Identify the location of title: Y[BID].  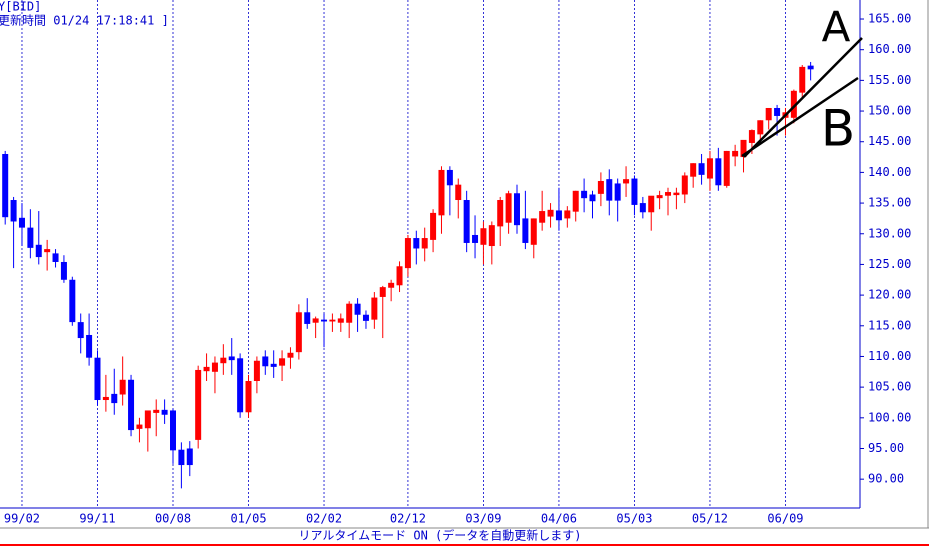
(20, 7).